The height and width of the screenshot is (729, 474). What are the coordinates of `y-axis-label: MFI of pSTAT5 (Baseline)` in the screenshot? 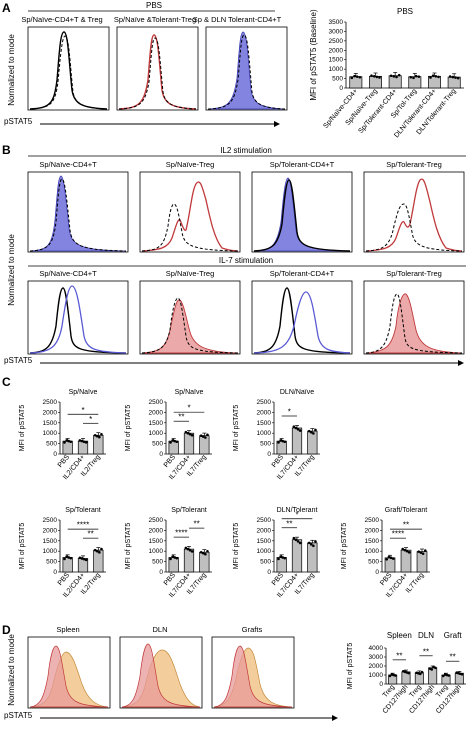 It's located at (313, 55).